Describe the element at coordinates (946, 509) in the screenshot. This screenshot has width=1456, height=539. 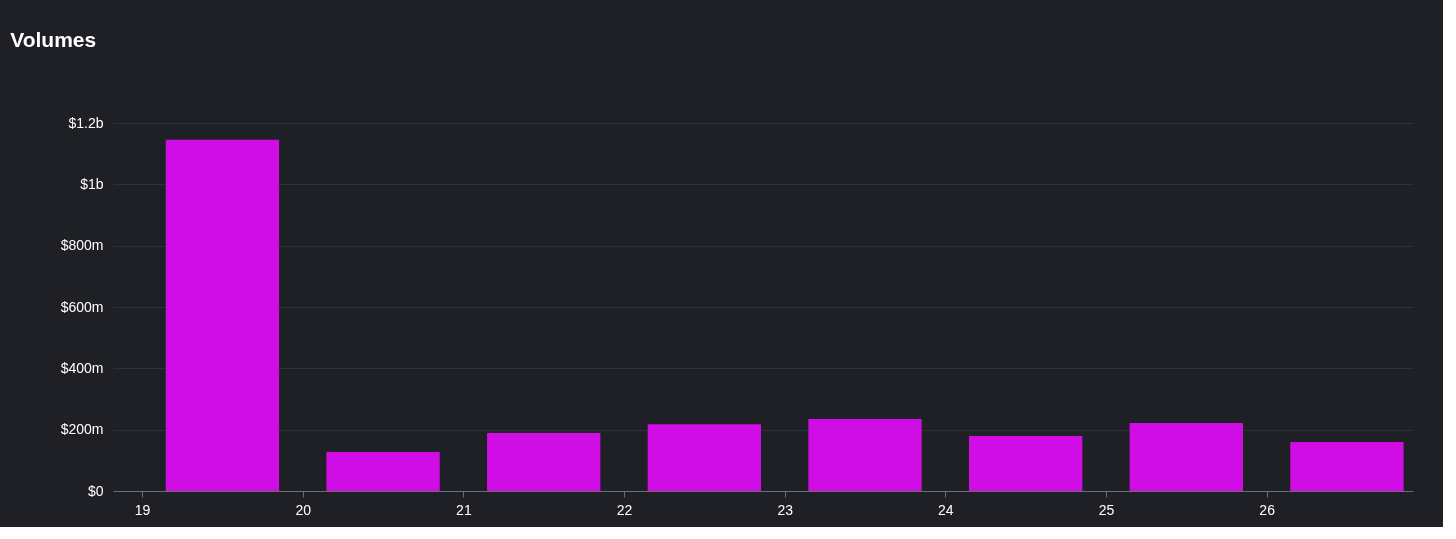
I see `x-tick-label: 24` at that location.